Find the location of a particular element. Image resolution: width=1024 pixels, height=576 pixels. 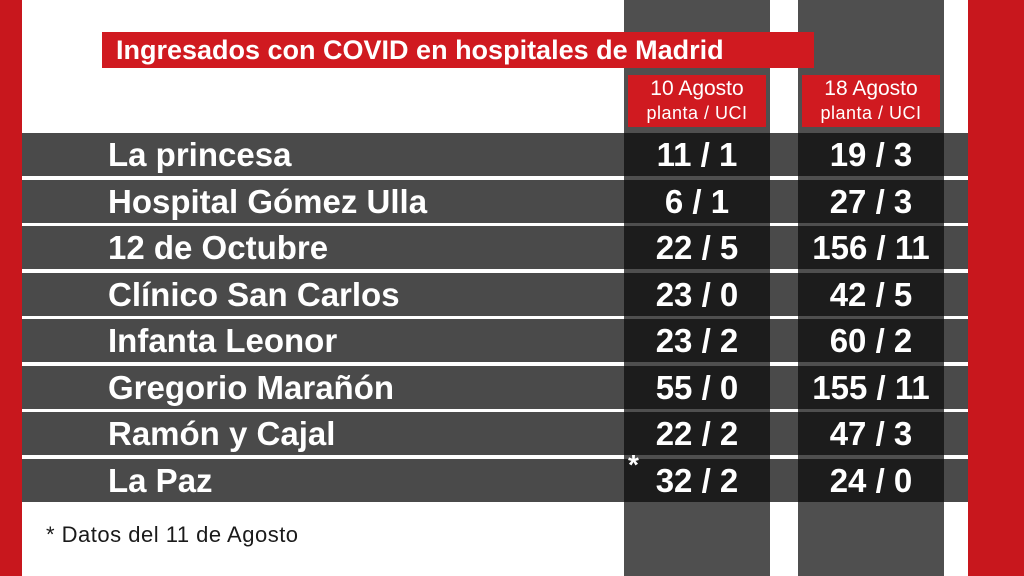

table-row: Ramón y Cajal 22 / 2 47 / 3 is located at coordinates (495, 433).